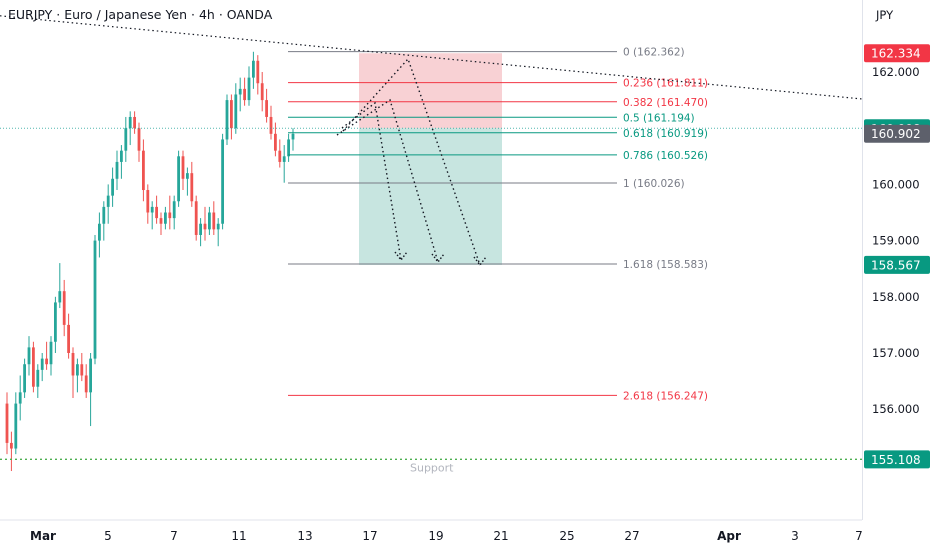 The image size is (932, 550). Describe the element at coordinates (500, 536) in the screenshot. I see `time-tick: 21` at that location.